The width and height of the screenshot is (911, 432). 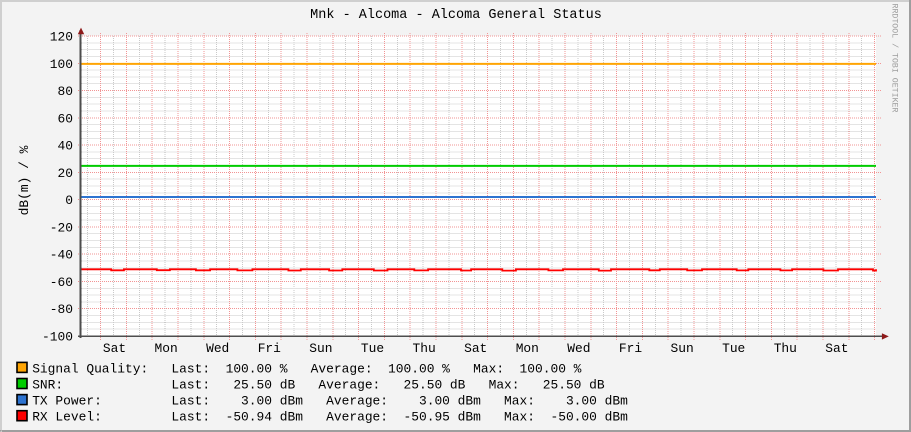 I want to click on svg-text: dB(m) / %, so click(x=24, y=180).